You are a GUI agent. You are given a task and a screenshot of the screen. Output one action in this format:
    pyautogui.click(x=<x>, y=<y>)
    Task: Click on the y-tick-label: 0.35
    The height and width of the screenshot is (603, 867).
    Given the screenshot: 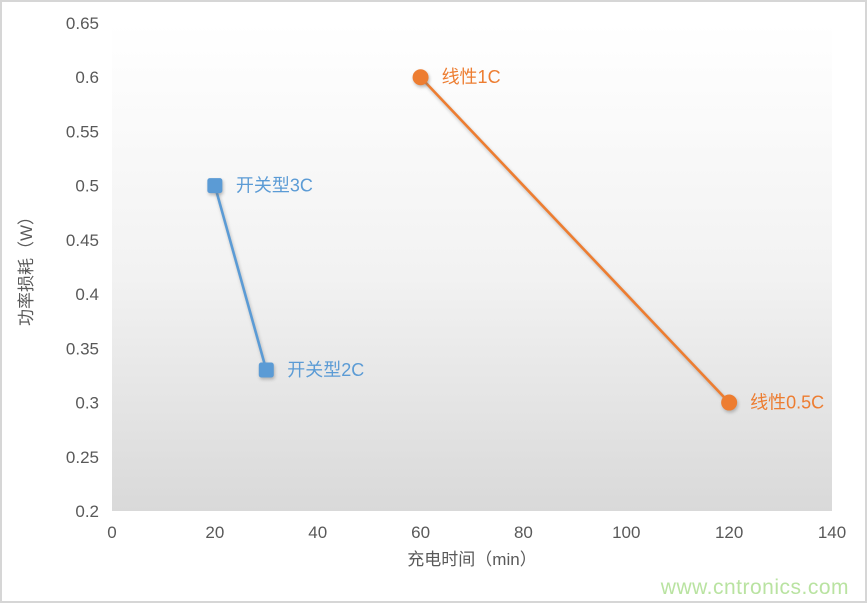 What is the action you would take?
    pyautogui.click(x=82, y=348)
    